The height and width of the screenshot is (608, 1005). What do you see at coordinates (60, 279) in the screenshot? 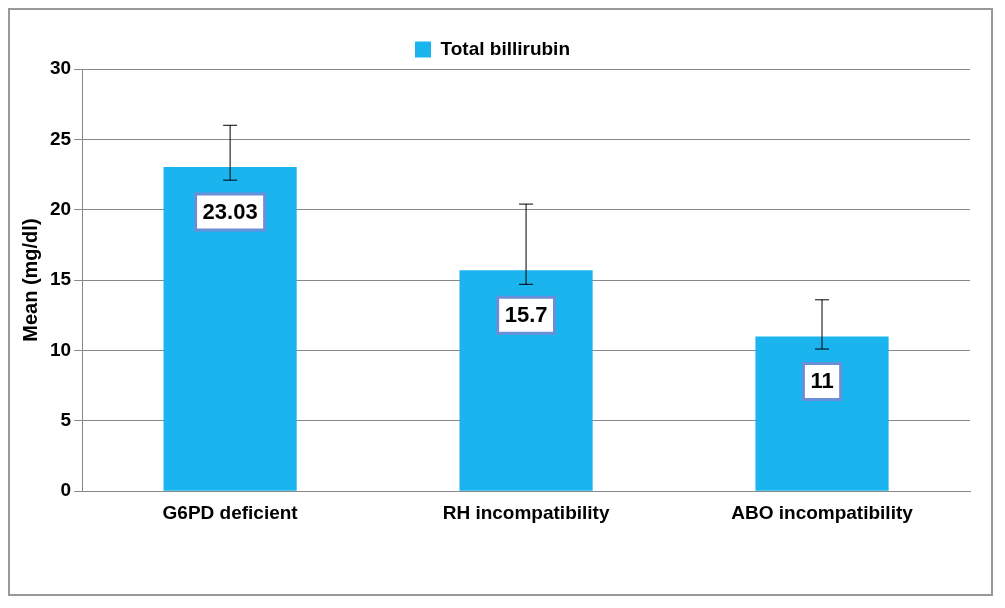
I see `y-tick-label: 15` at bounding box center [60, 279].